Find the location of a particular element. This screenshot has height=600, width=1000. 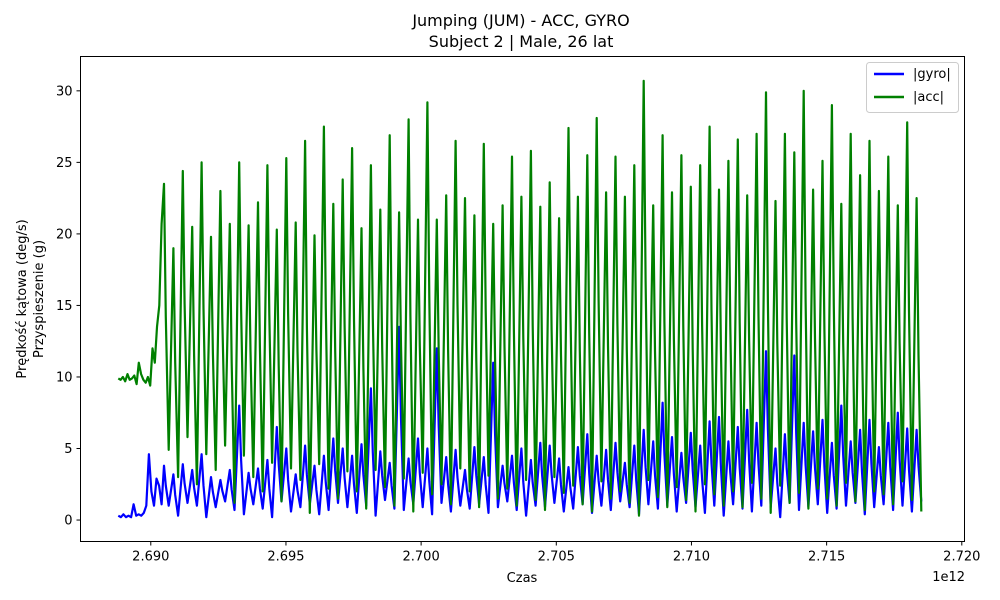

legend: |gyro| |acc| is located at coordinates (912, 87).